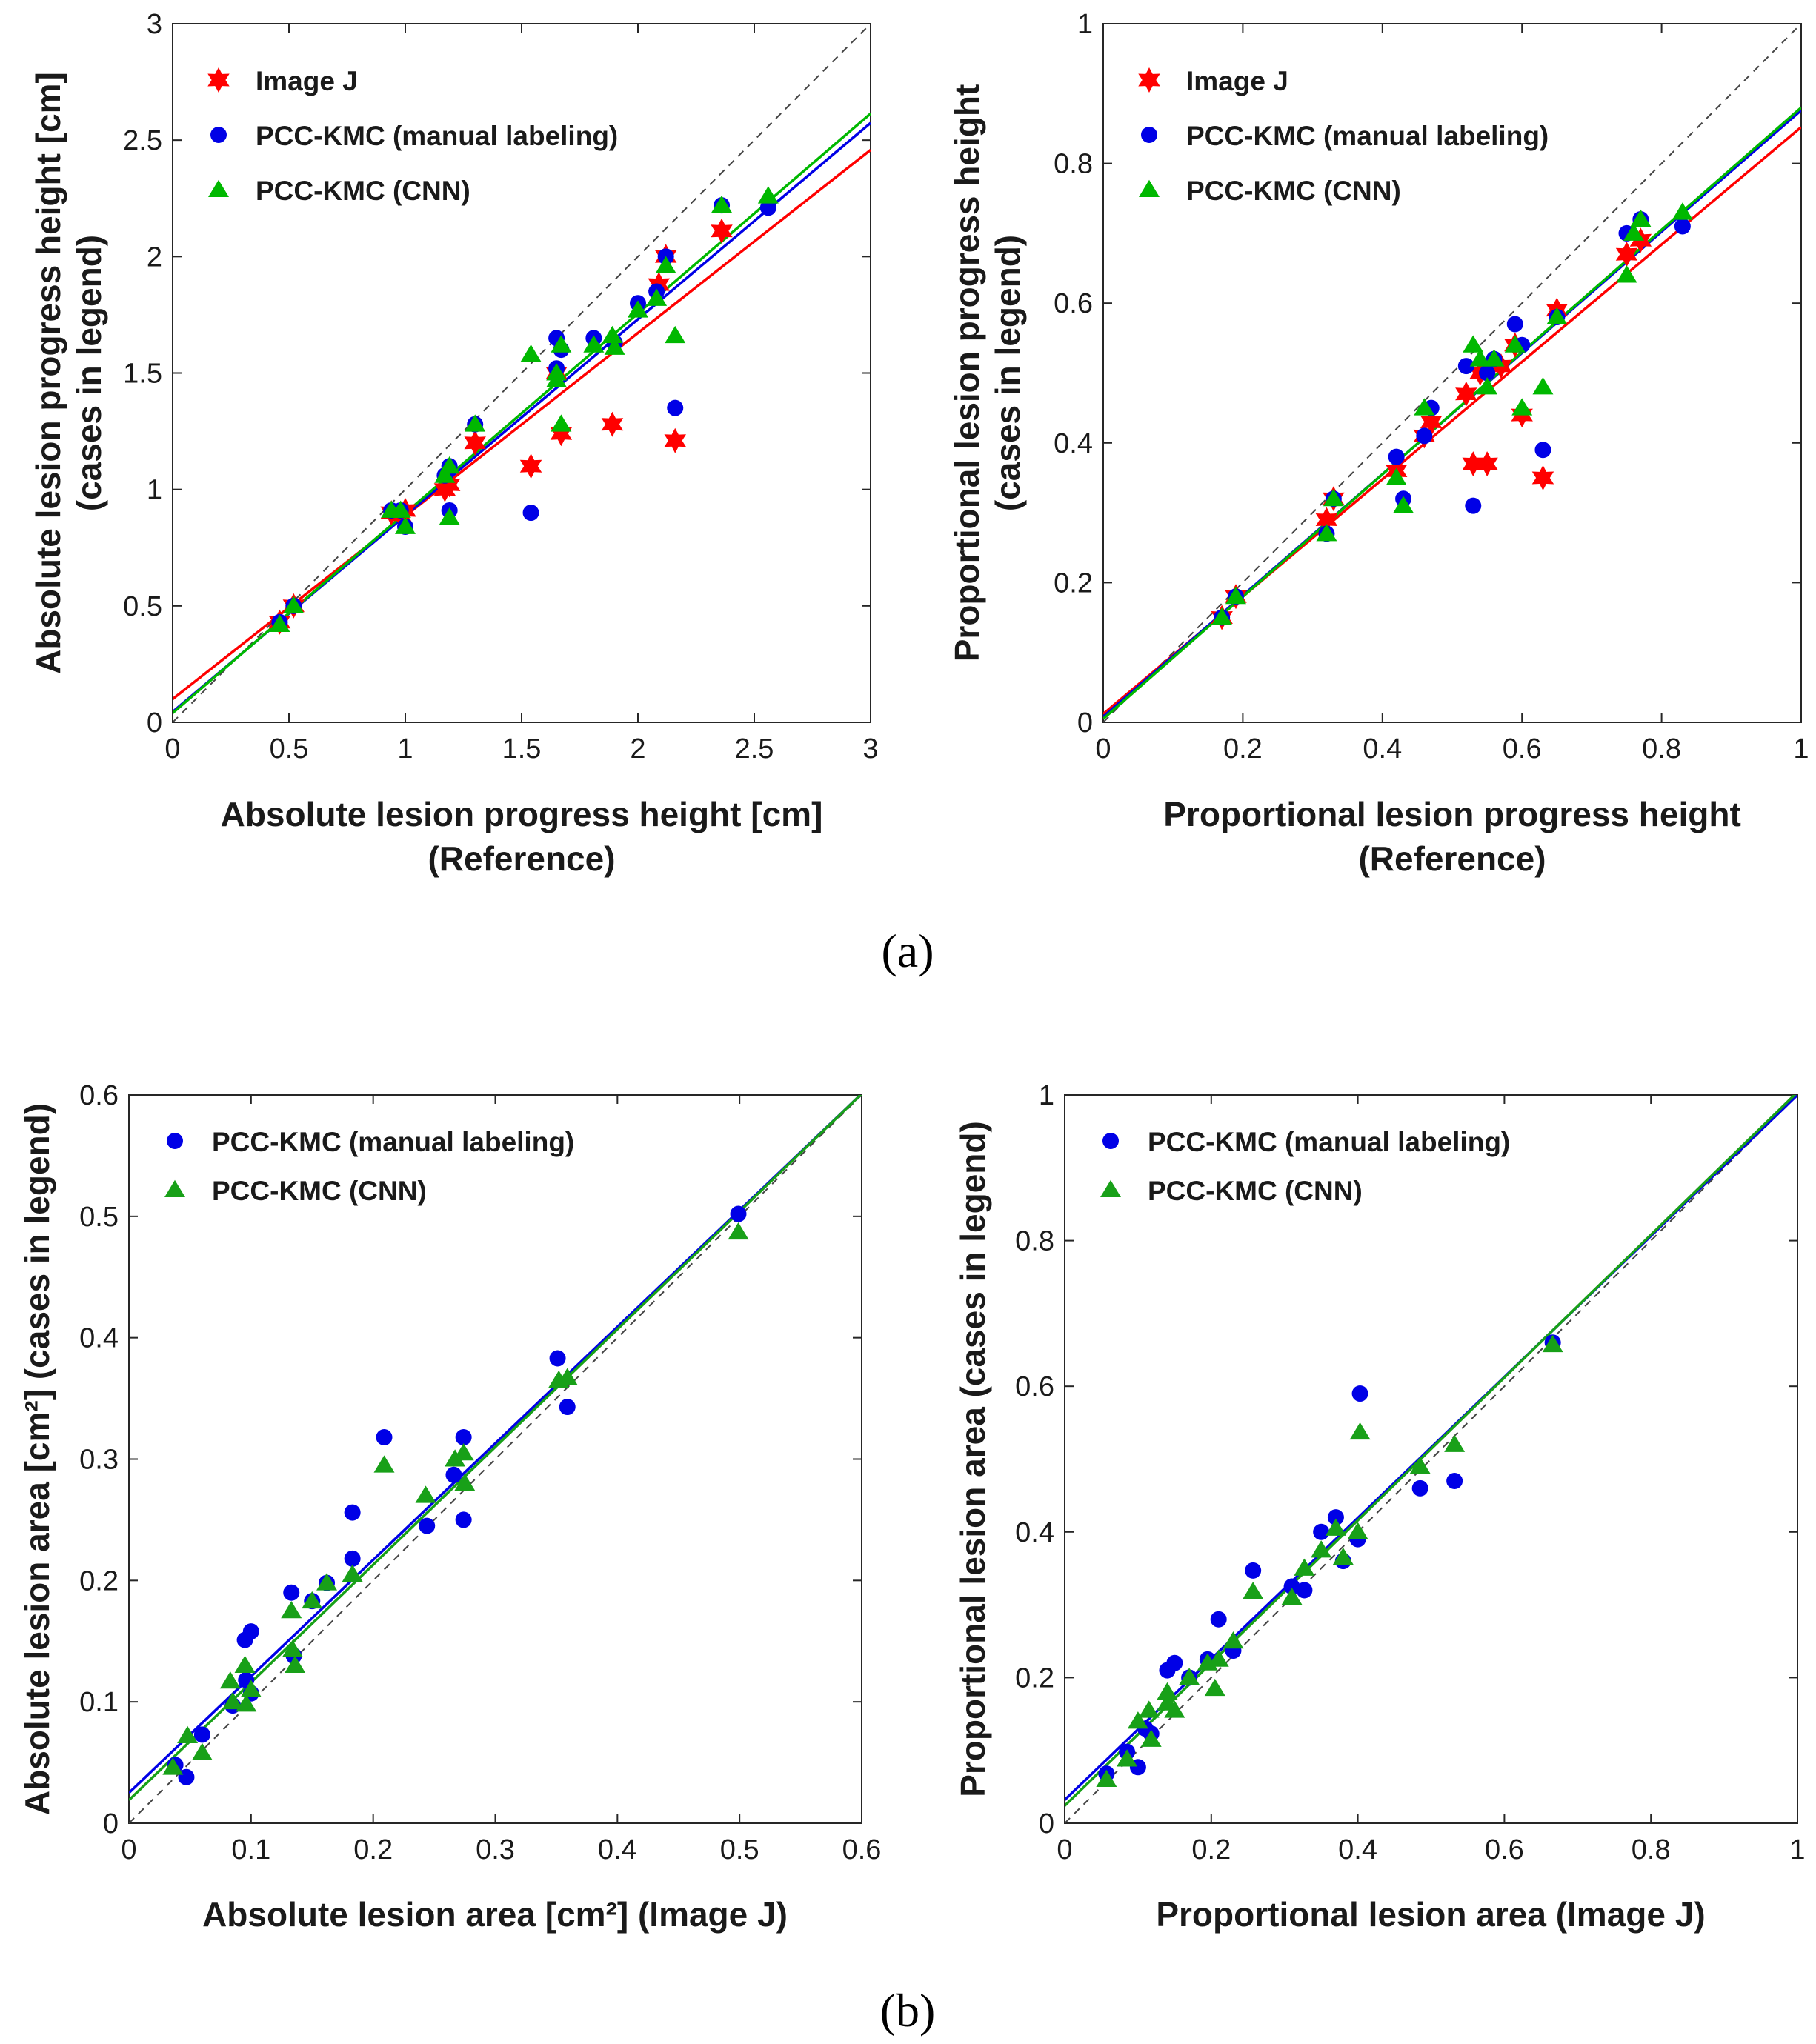  I want to click on chart-3-legend: PCC-KMC (manual labeling) PCC-KMC (CNN), so click(1305, 1166).